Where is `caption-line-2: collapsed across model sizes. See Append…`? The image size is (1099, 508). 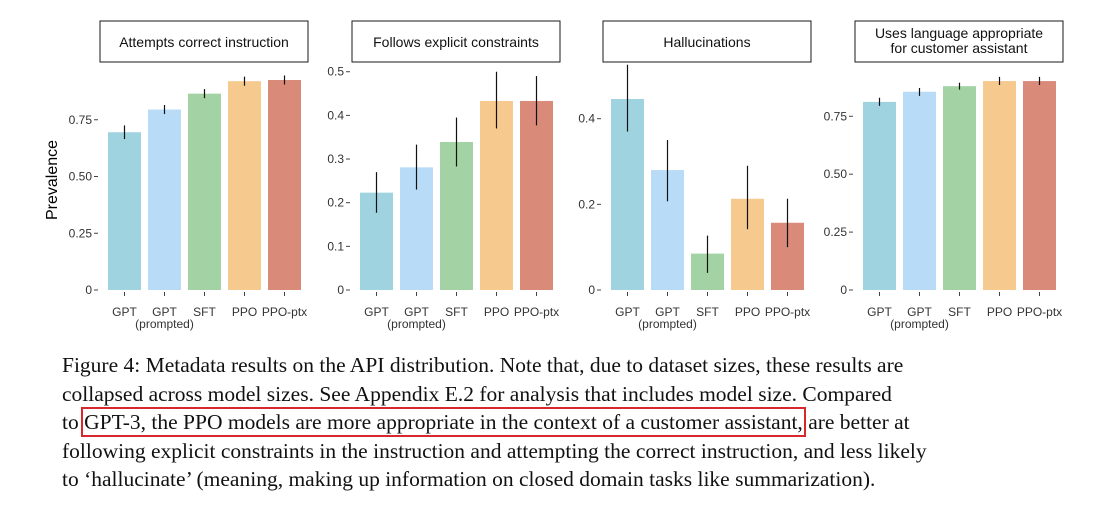
caption-line-2: collapsed across model sizes. See Append… is located at coordinates (477, 393).